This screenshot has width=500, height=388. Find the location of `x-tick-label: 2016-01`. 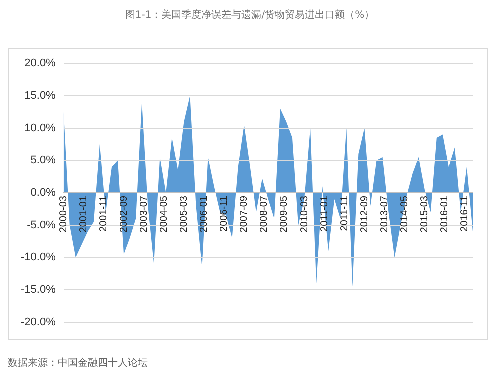

x-tick-label: 2016-01 is located at coordinates (445, 214).